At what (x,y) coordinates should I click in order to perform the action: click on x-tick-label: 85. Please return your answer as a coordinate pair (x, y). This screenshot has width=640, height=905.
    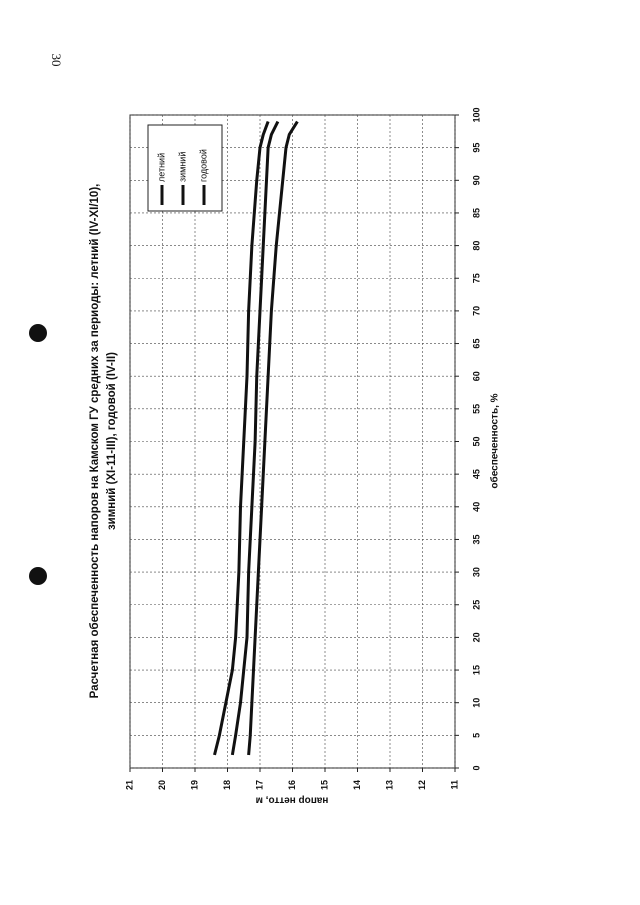
    Looking at the image, I should click on (476, 213).